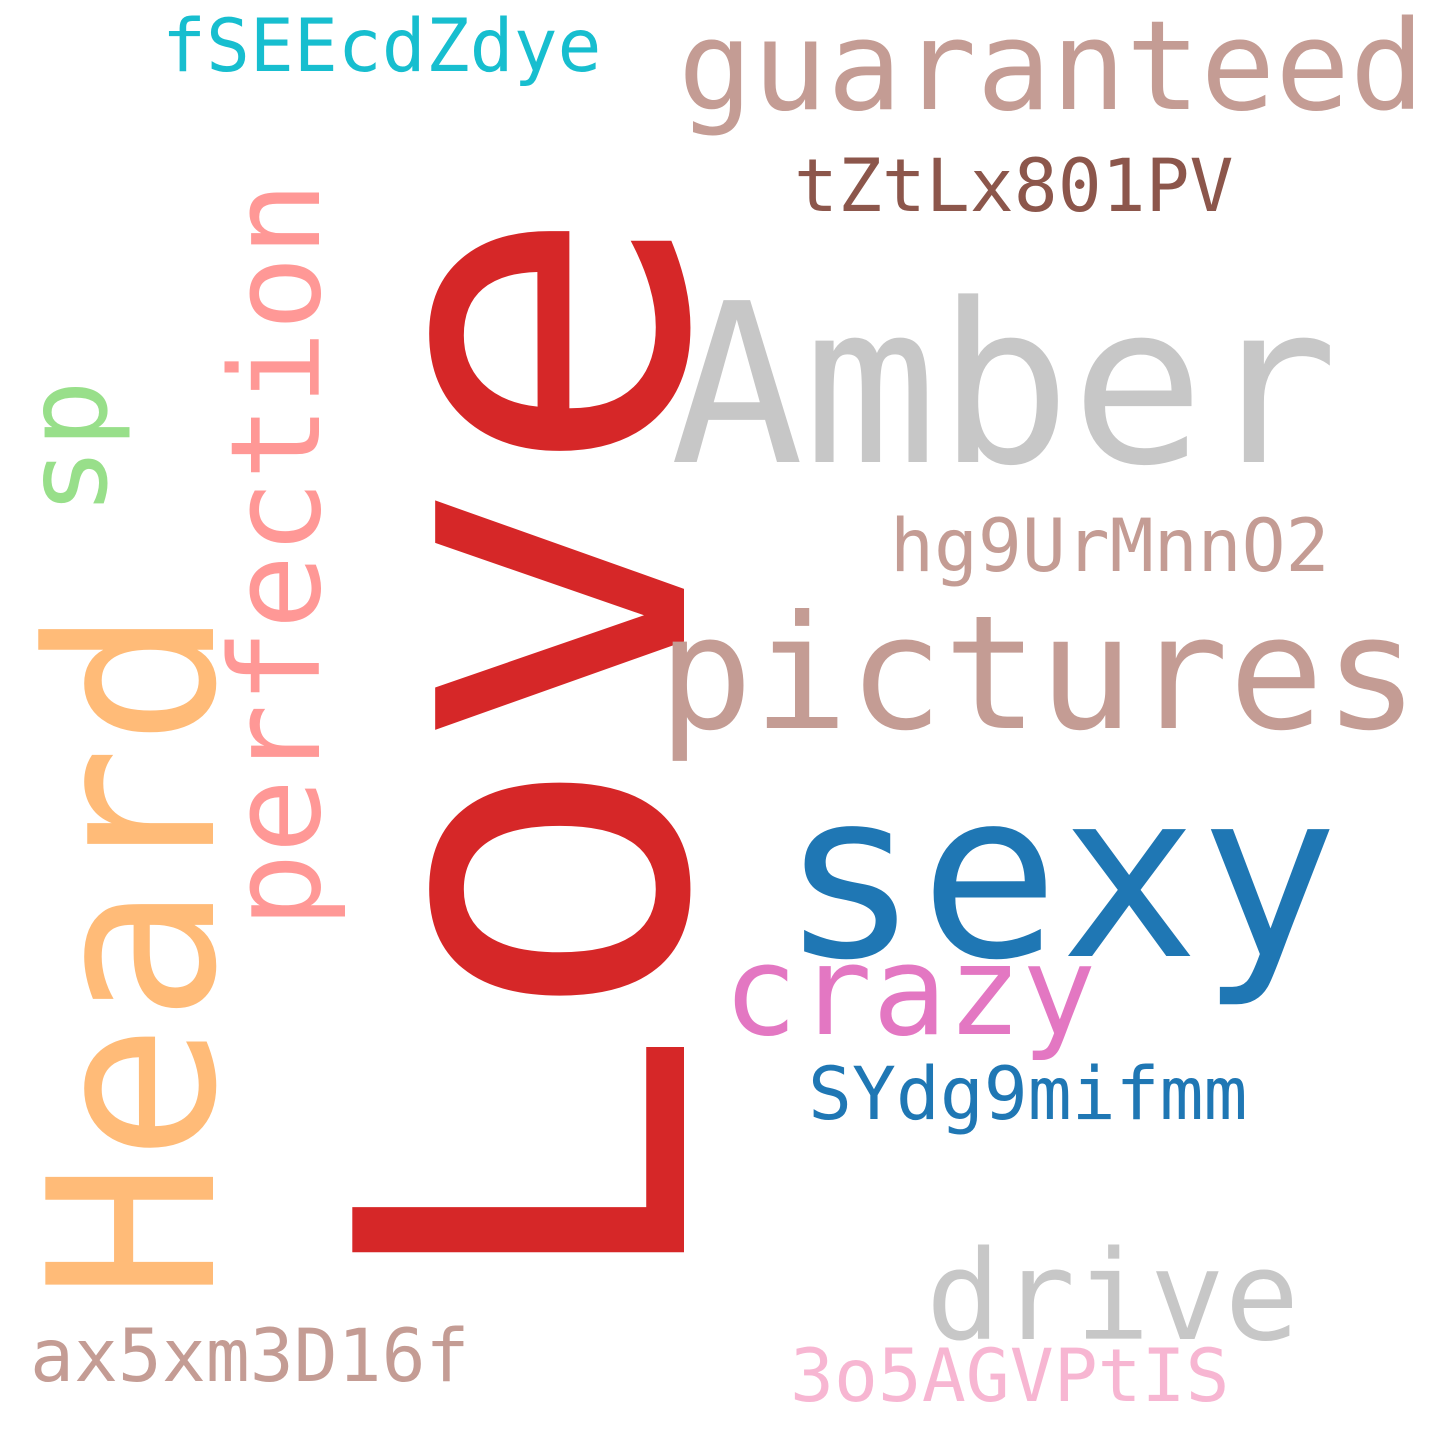  What do you see at coordinates (1059, 876) in the screenshot?
I see `word-sexy: sexy` at bounding box center [1059, 876].